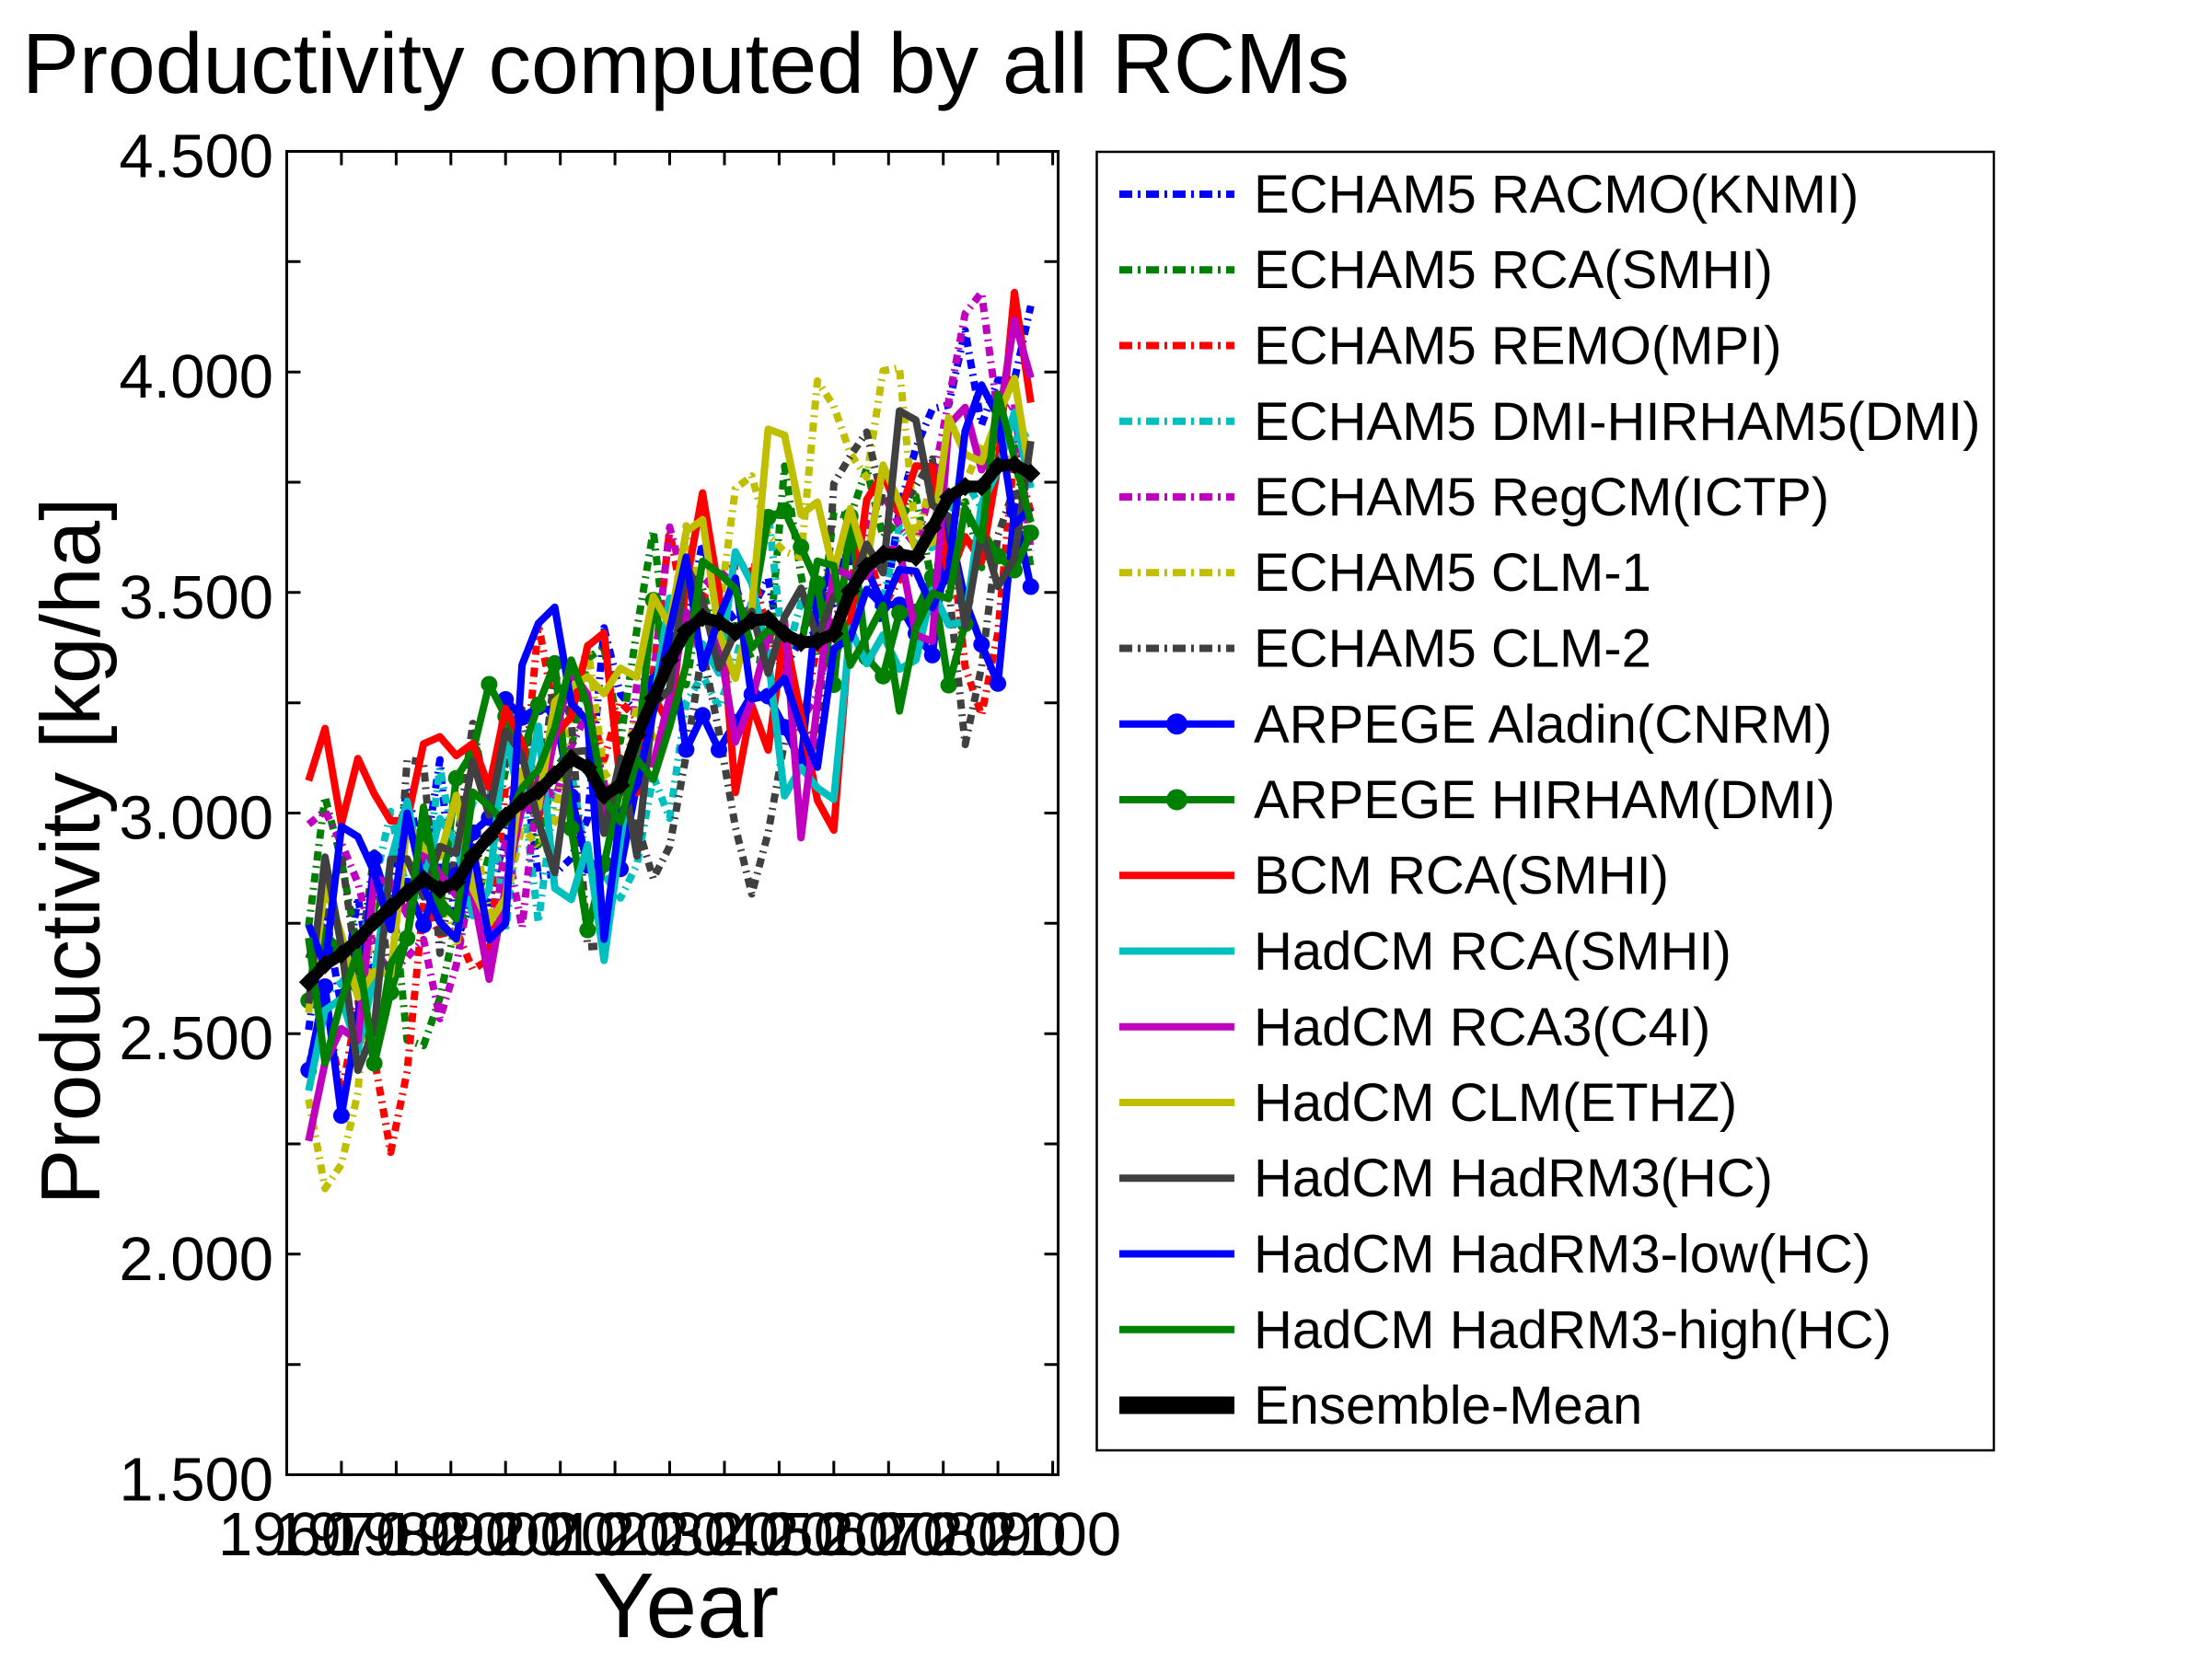  I want to click on svg-text: BCM RCA(SMHI), so click(1461, 876).